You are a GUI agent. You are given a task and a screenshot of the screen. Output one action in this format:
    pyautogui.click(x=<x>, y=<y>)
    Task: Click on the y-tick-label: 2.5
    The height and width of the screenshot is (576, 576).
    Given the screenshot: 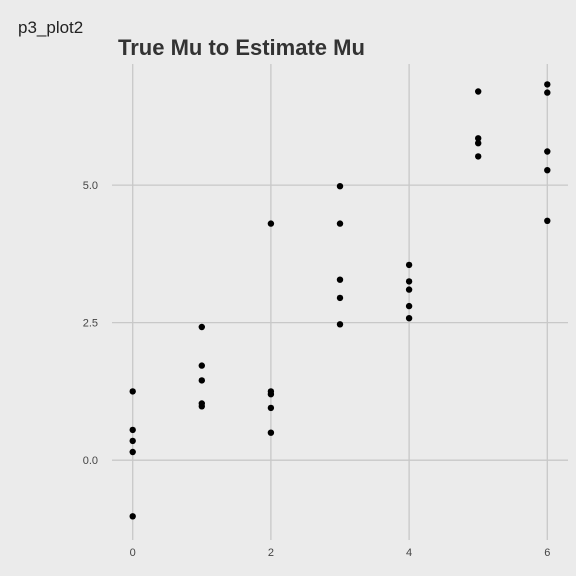 What is the action you would take?
    pyautogui.click(x=90, y=324)
    